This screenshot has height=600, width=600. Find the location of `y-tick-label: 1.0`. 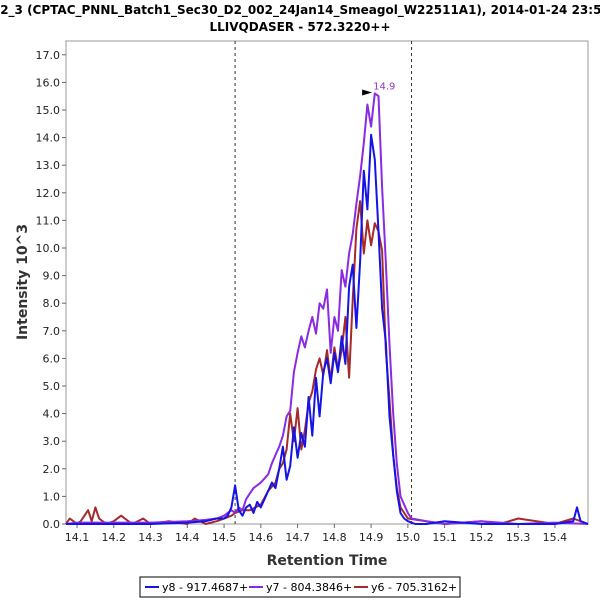

y-tick-label: 1.0 is located at coordinates (52, 496).